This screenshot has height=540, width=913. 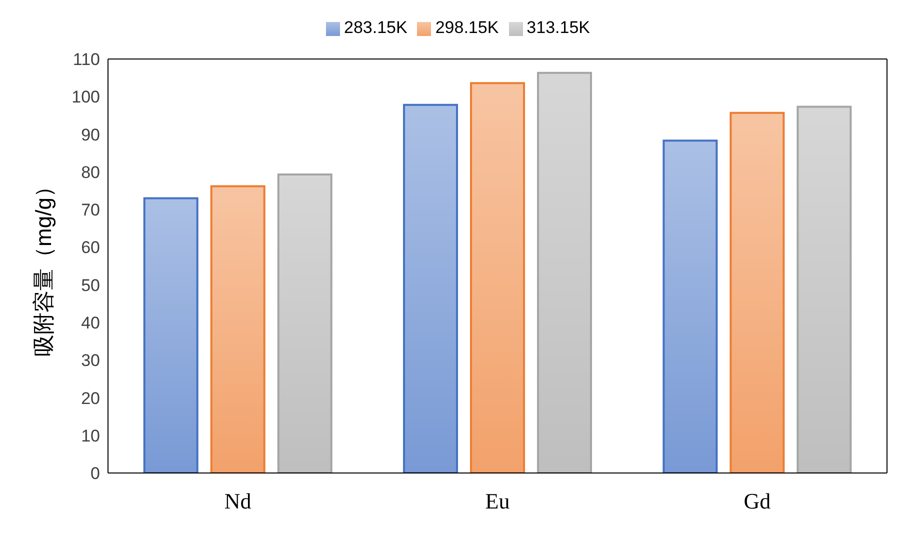 What do you see at coordinates (238, 501) in the screenshot?
I see `x-tick-label: Nd` at bounding box center [238, 501].